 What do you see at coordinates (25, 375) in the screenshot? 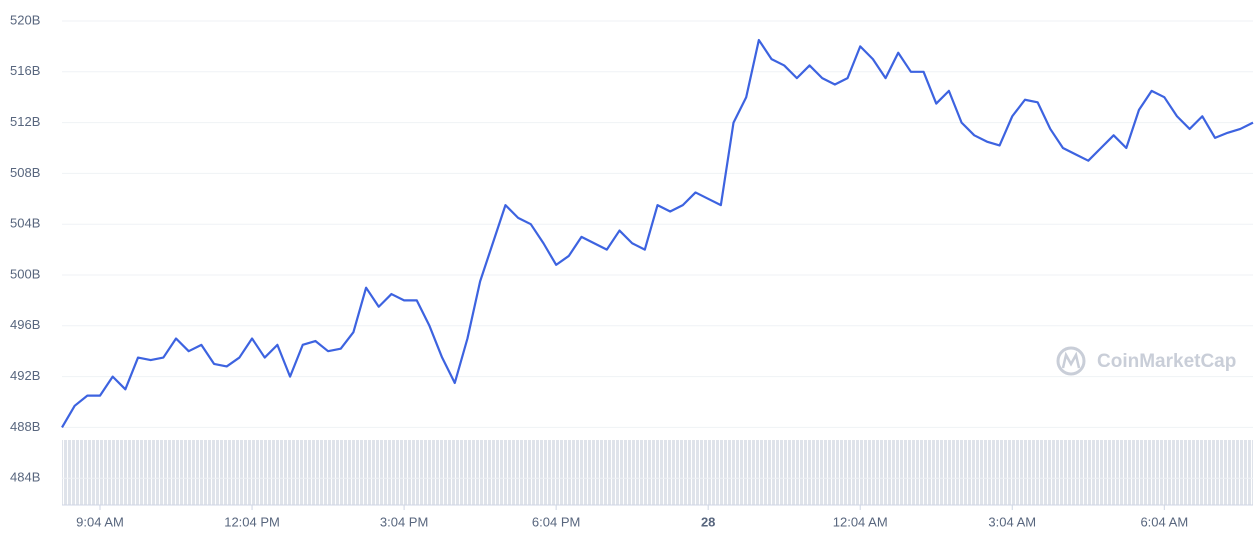
I see `y-tick-label: 492B` at bounding box center [25, 375].